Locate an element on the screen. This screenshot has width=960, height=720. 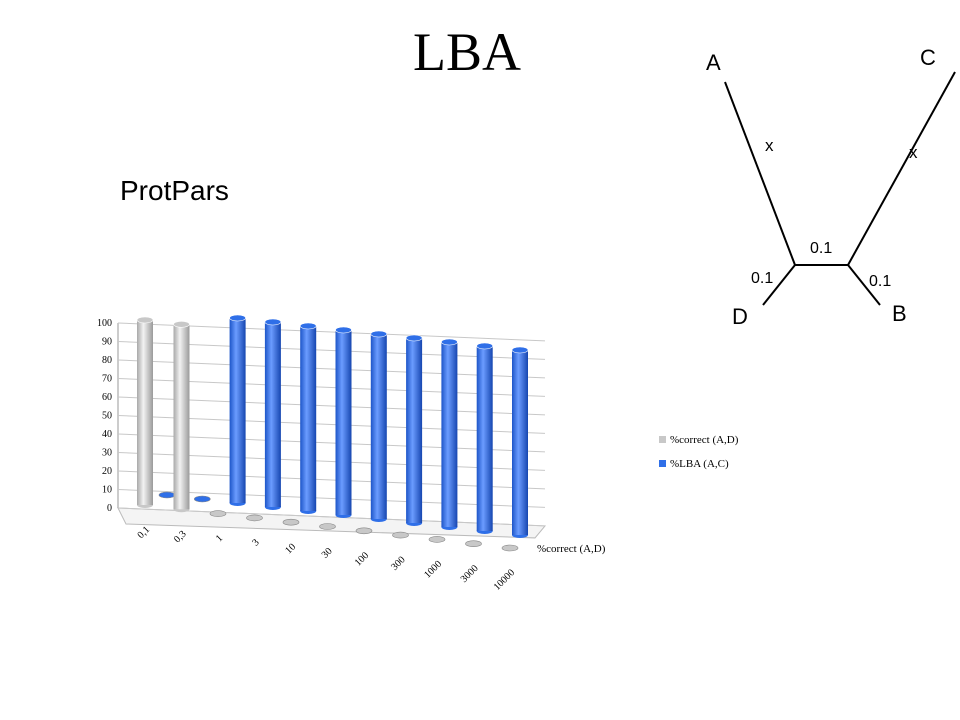
leaf-label: D is located at coordinates (740, 316).